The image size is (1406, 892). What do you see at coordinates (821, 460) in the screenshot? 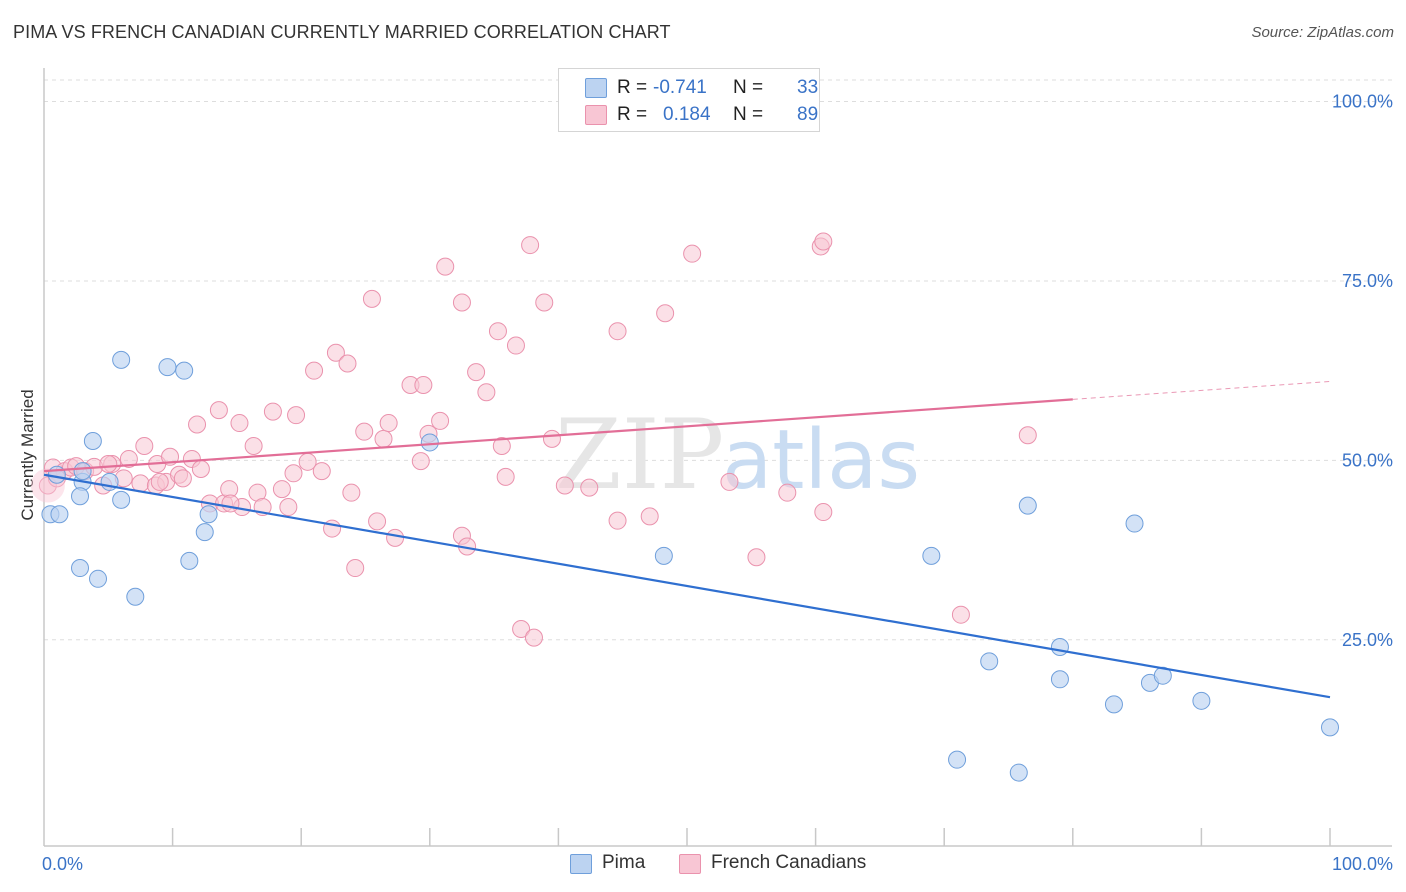
I see `watermark-atlas: atlas` at bounding box center [821, 460].